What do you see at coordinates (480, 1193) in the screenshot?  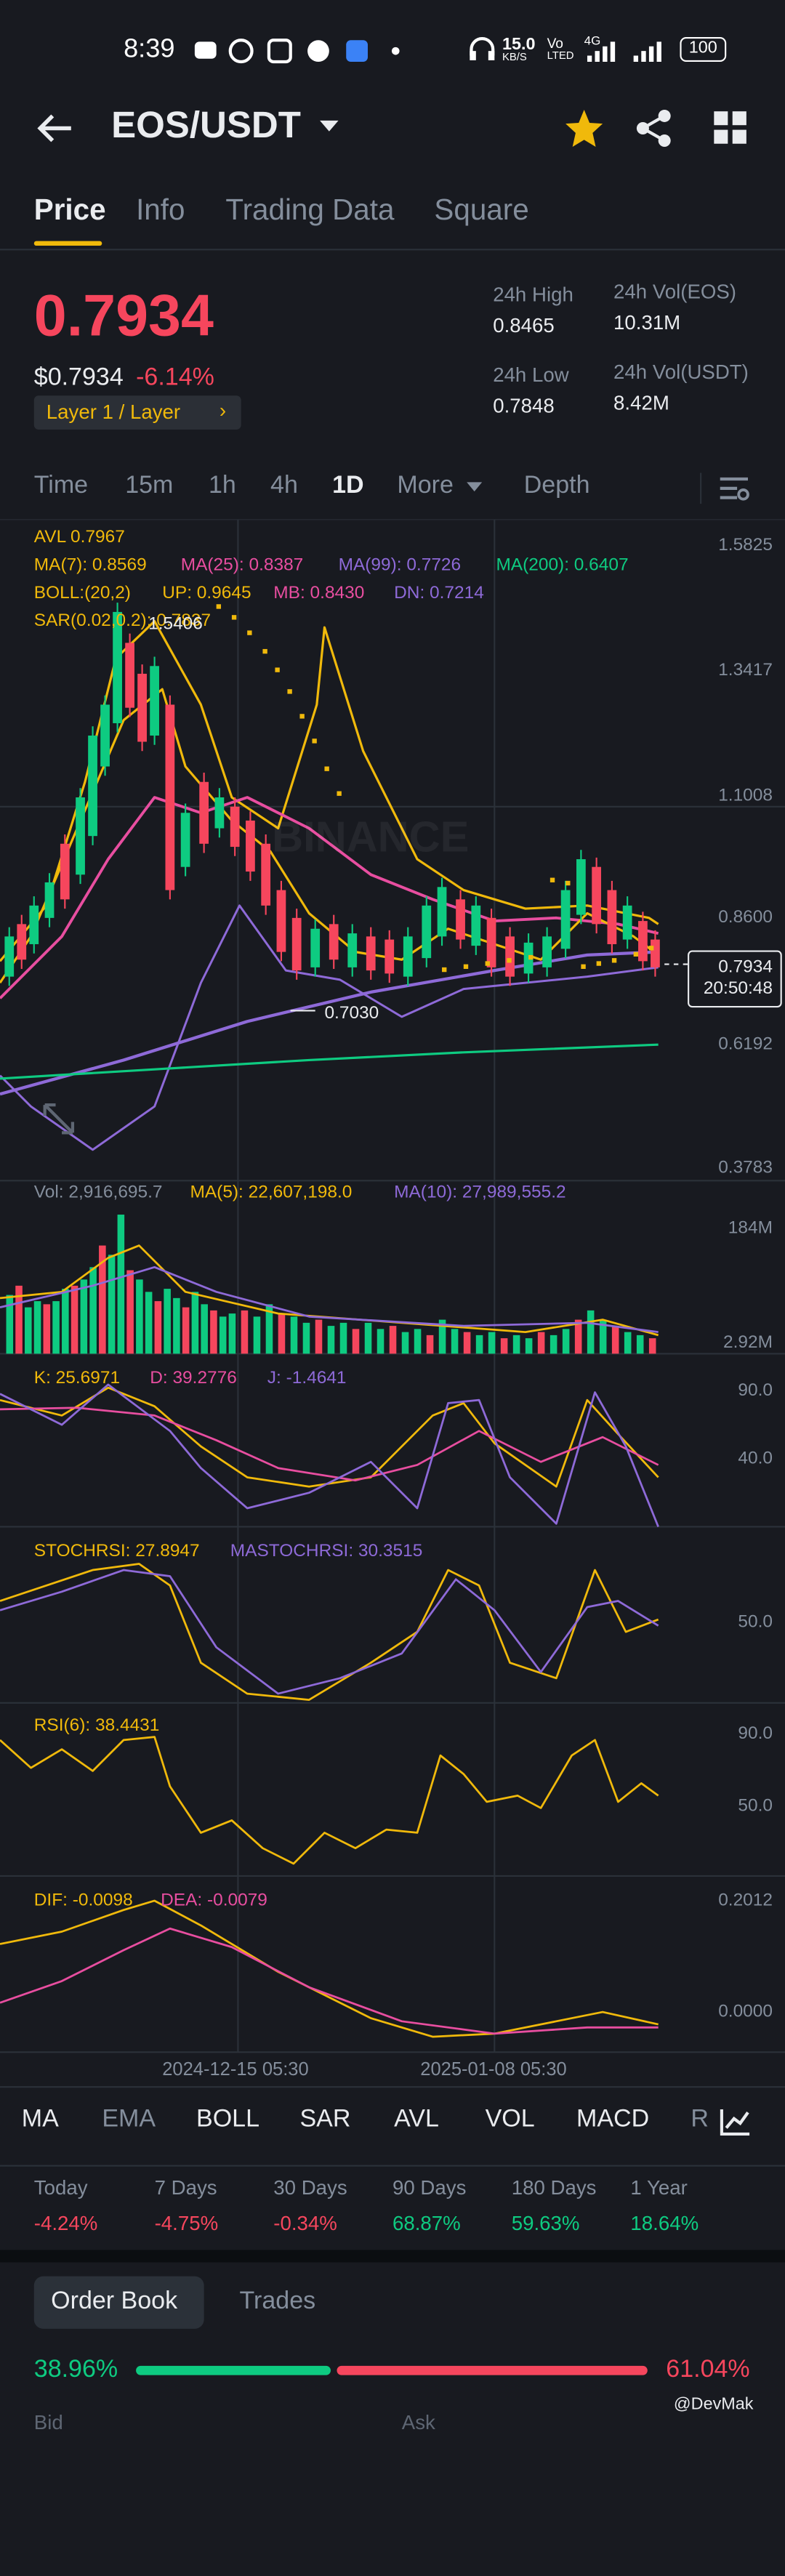 I see `legend-vol-ma10: MA(10): 27,989,555.2` at bounding box center [480, 1193].